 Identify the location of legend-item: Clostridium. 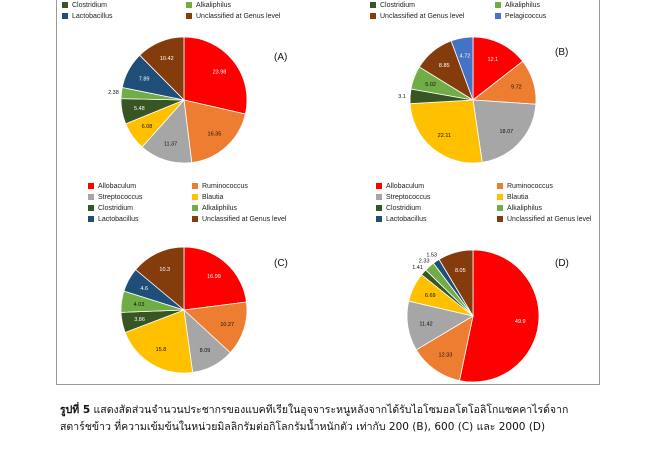
(398, 208).